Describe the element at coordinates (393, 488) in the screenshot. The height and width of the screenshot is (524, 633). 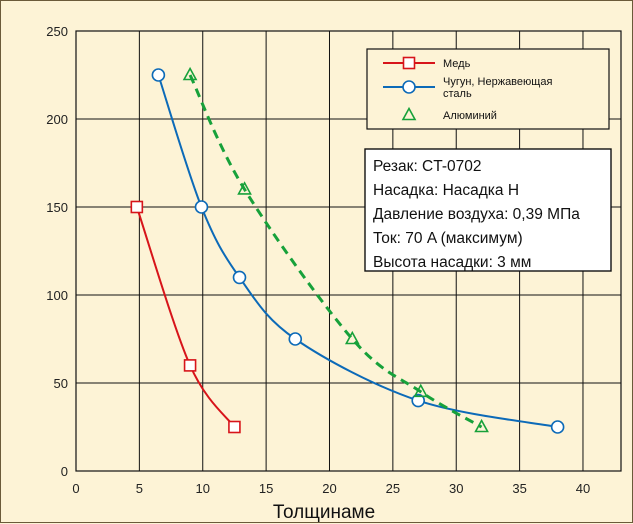
I see `x-tick-label: 25` at that location.